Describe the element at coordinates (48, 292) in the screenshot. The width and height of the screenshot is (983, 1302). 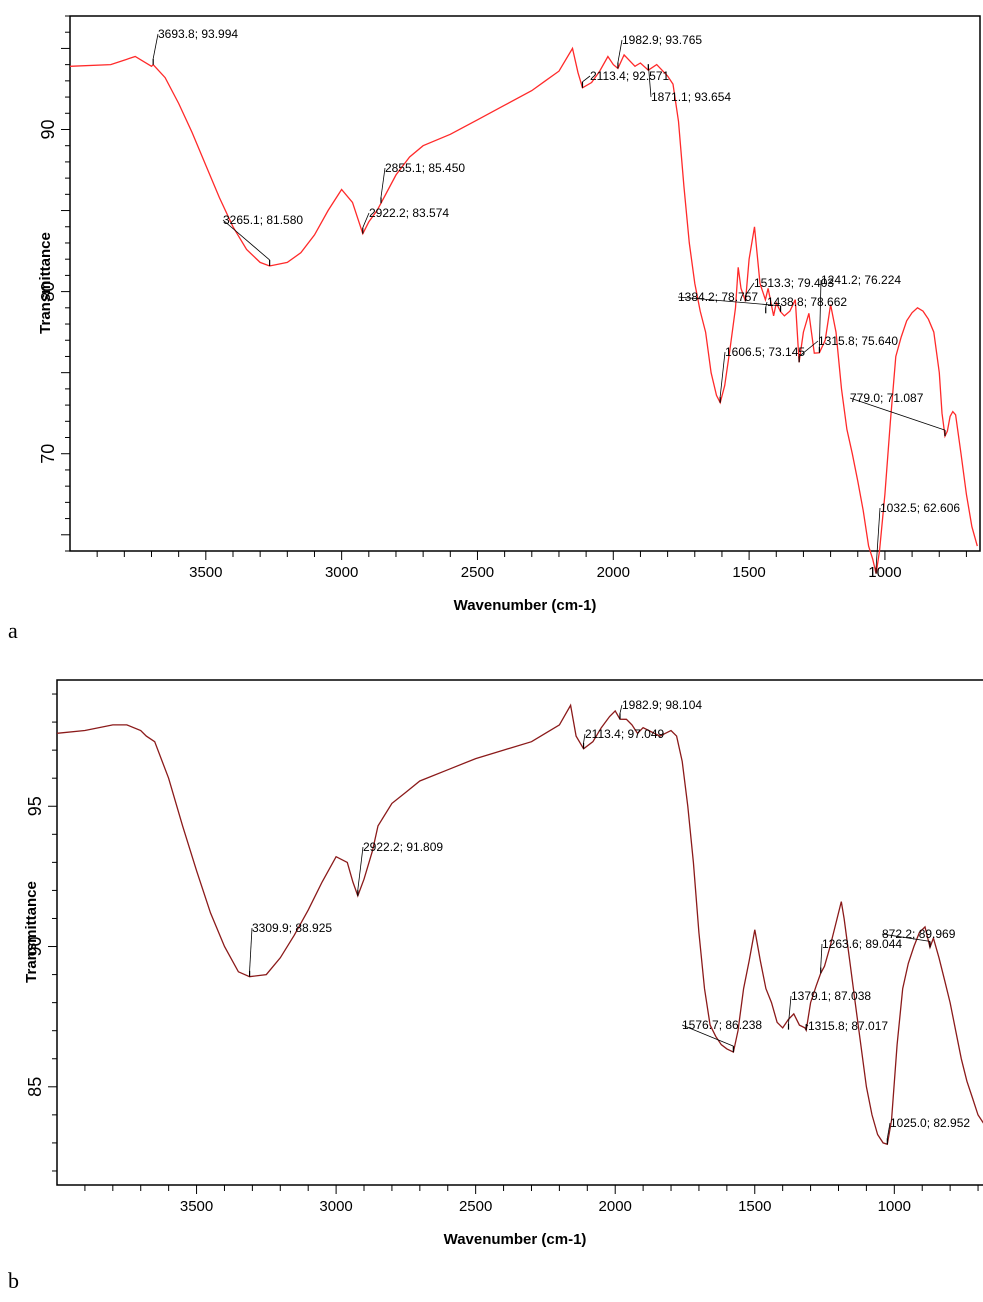
I see `y-tick-label: 80` at that location.